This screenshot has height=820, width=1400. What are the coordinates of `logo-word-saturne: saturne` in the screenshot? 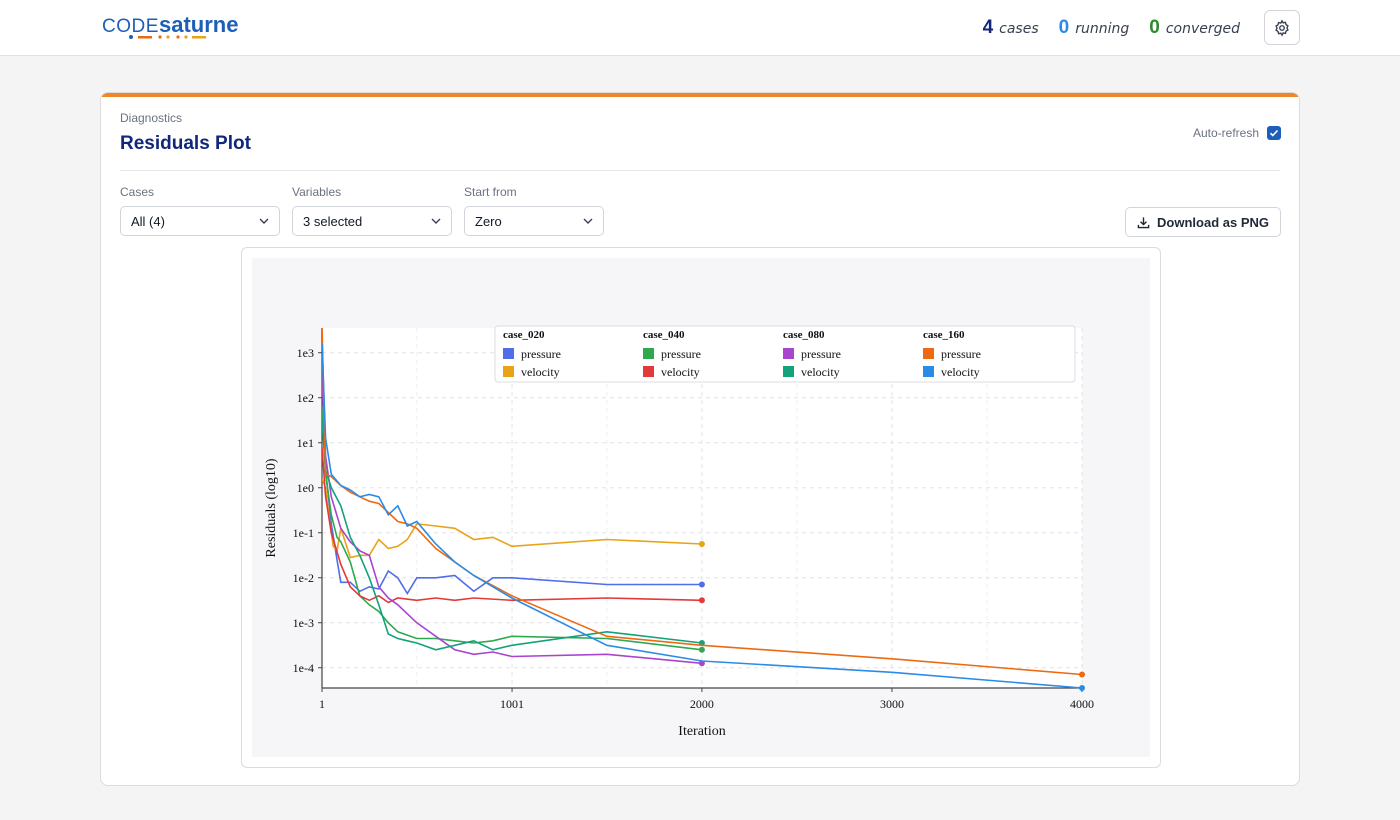 It's located at (199, 24).